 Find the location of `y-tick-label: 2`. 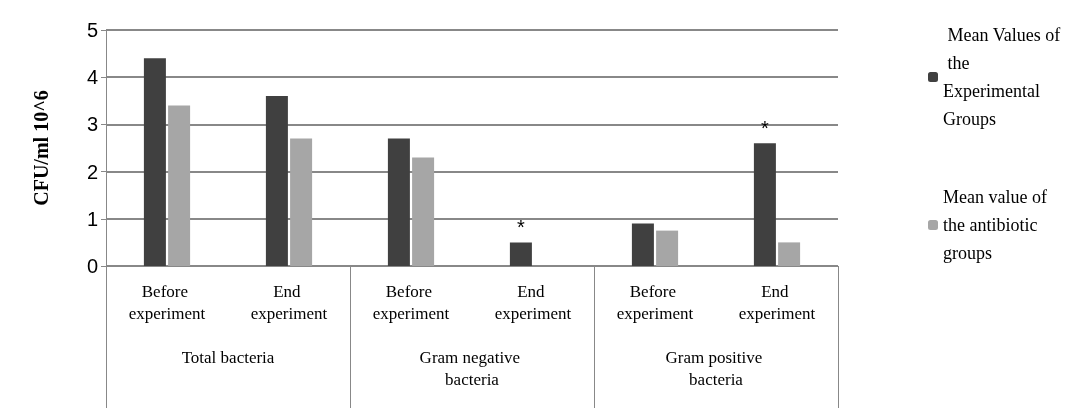

y-tick-label: 2 is located at coordinates (92, 171).